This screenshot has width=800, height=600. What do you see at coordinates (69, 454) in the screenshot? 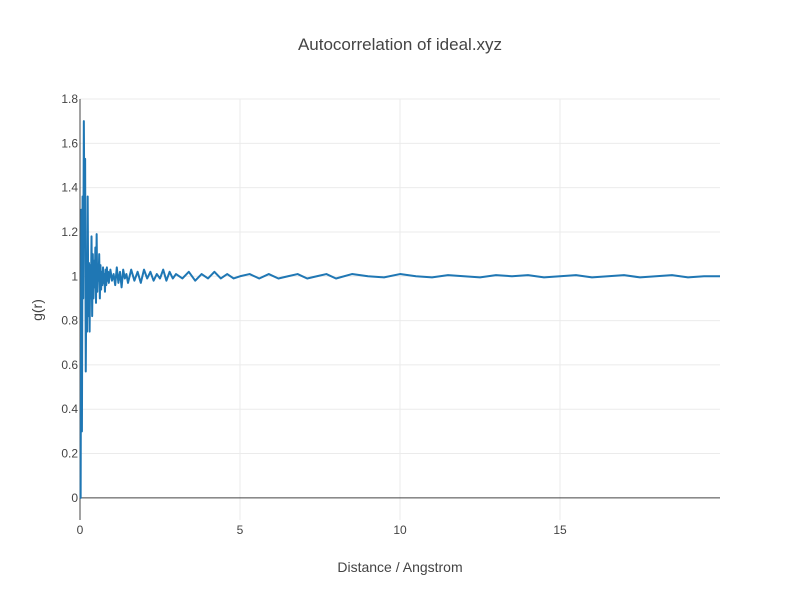
I see `y-tick-label: 0.2` at bounding box center [69, 454].